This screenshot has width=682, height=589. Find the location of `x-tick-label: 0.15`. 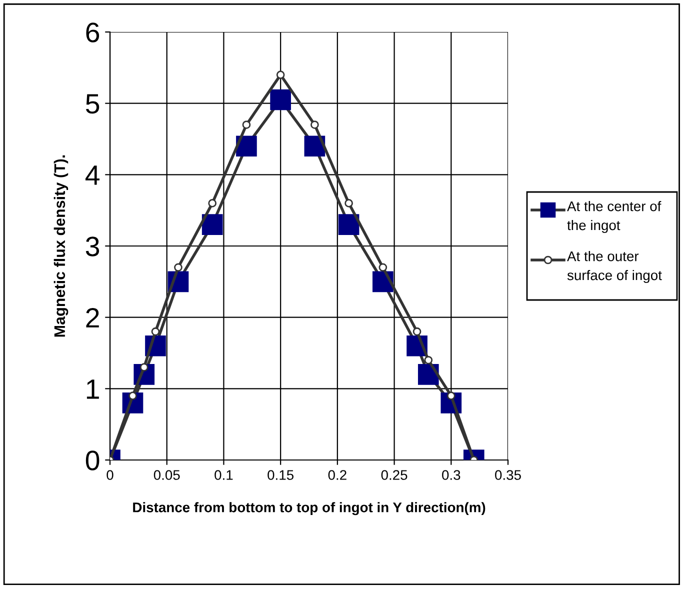

x-tick-label: 0.15 is located at coordinates (281, 475).